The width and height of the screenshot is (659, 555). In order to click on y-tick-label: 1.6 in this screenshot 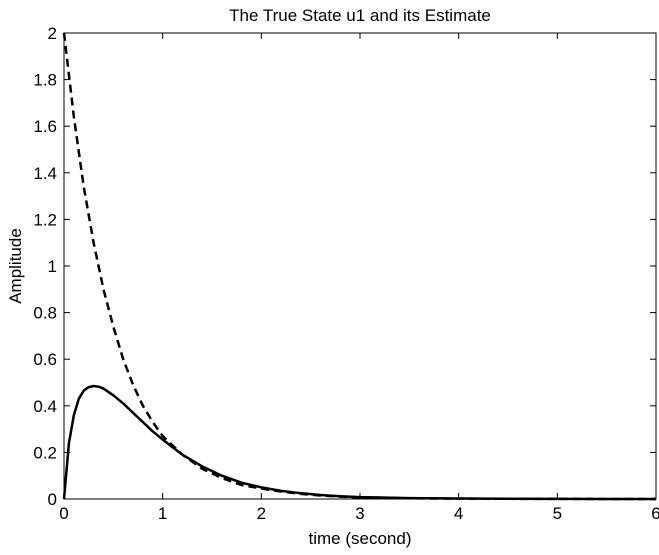, I will do `click(45, 126)`.